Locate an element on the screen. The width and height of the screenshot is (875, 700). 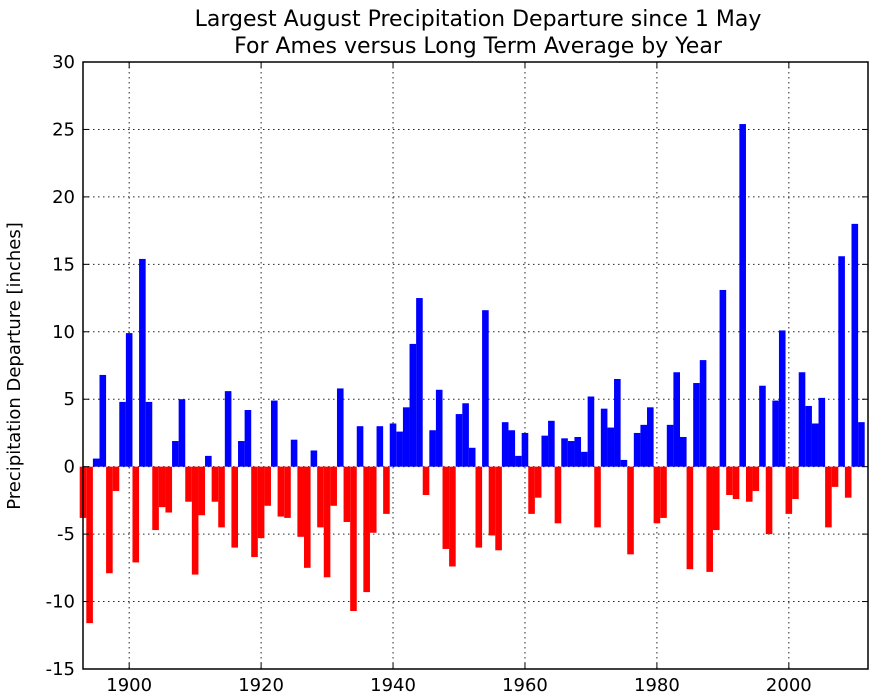
bar-1980 is located at coordinates (657, 495).